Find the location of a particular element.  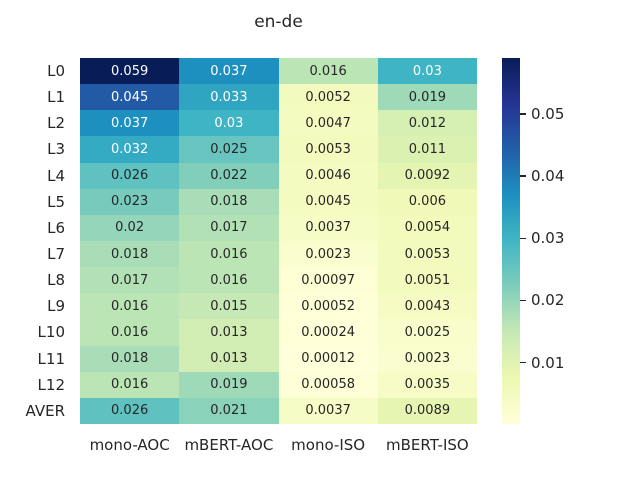

x-axis-tick-labels: mono-AOC mBERT-AOC mono-ISO mBERT-ISO is located at coordinates (278, 445).